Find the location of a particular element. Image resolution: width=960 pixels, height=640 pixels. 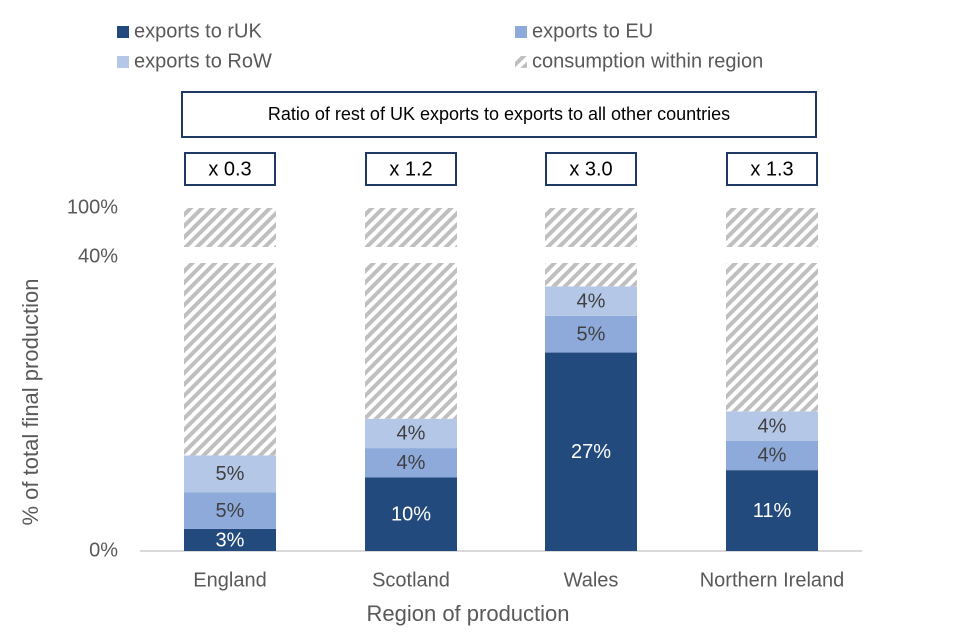

x-tick-label: England is located at coordinates (229, 580).